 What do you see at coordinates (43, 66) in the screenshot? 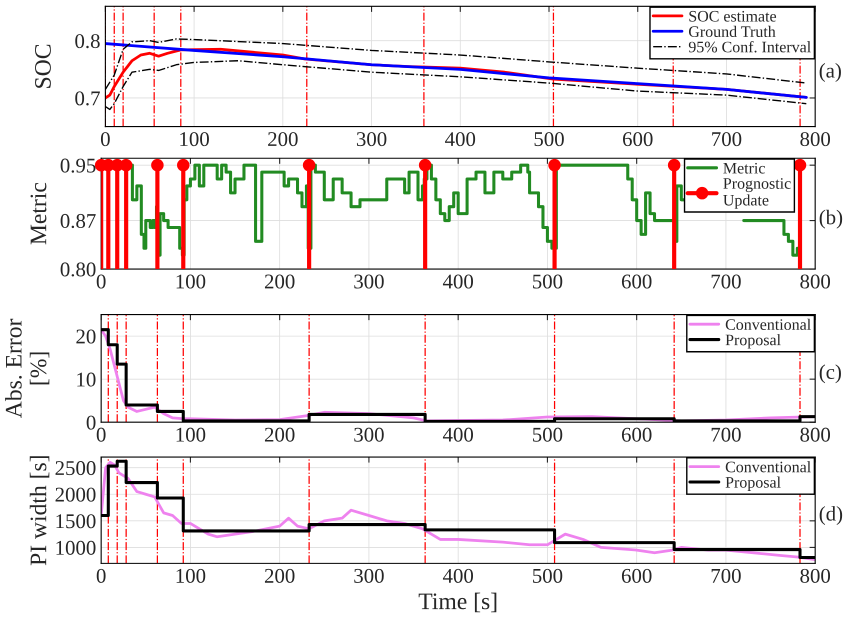
I see `y-axis-title: SOC` at bounding box center [43, 66].